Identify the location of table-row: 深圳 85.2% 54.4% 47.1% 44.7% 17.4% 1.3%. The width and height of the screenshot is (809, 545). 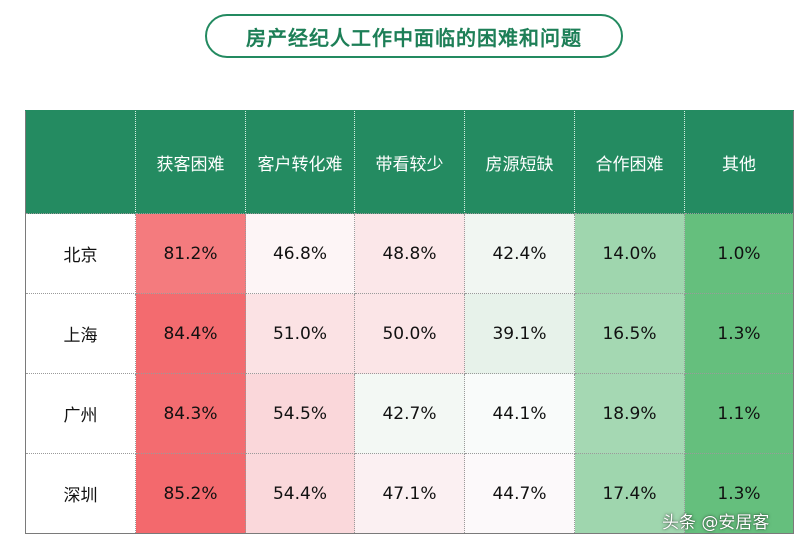
(409, 493).